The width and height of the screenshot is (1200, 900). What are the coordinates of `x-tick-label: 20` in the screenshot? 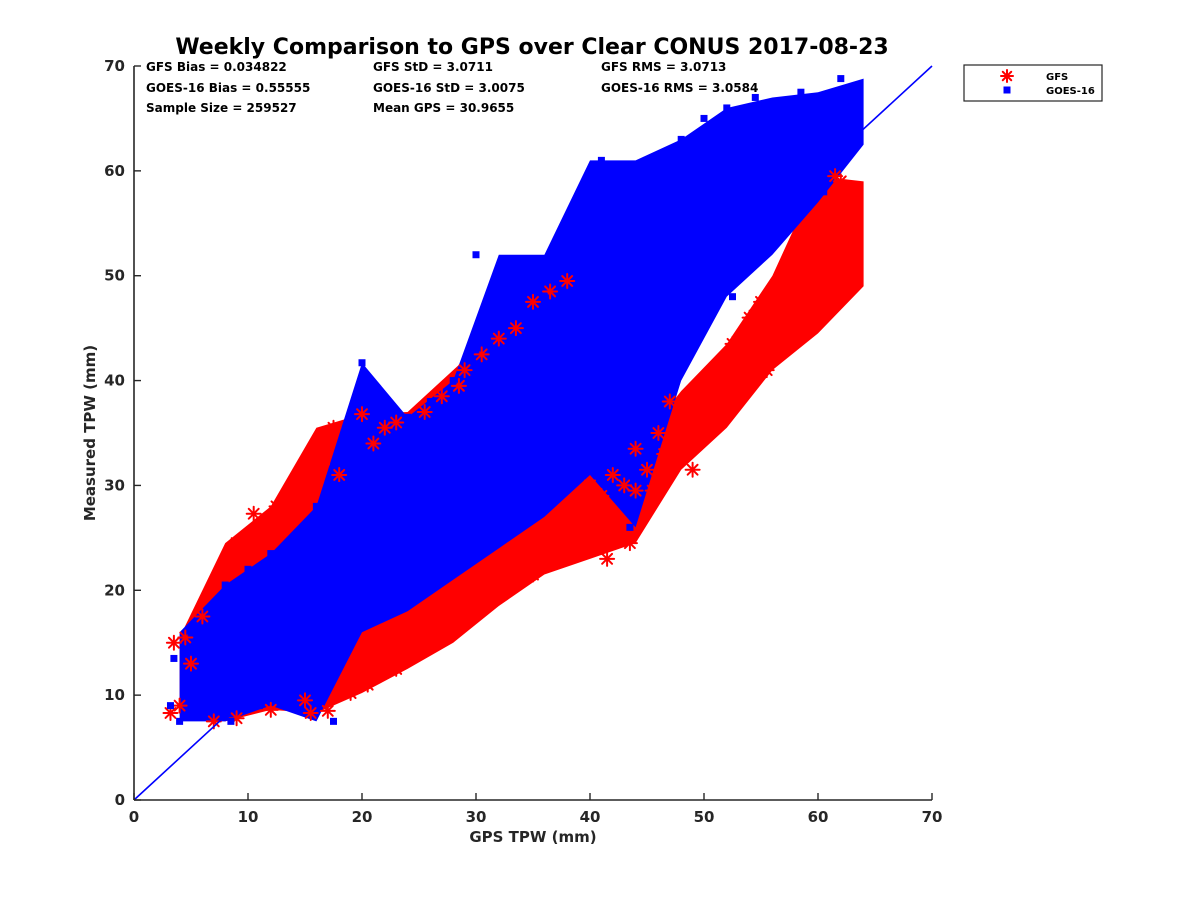 It's located at (362, 817).